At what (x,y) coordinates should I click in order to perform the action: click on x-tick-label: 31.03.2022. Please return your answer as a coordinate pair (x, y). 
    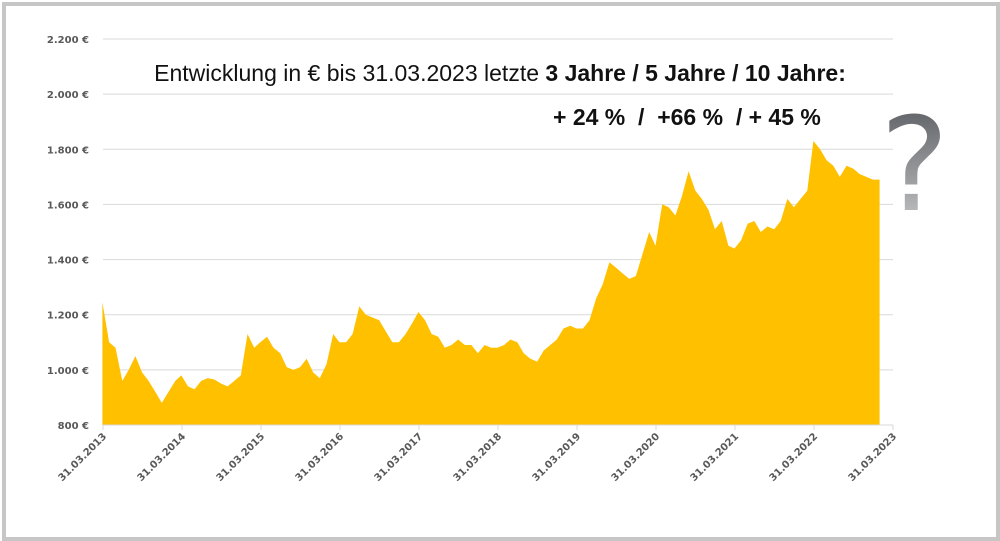
    Looking at the image, I should click on (794, 457).